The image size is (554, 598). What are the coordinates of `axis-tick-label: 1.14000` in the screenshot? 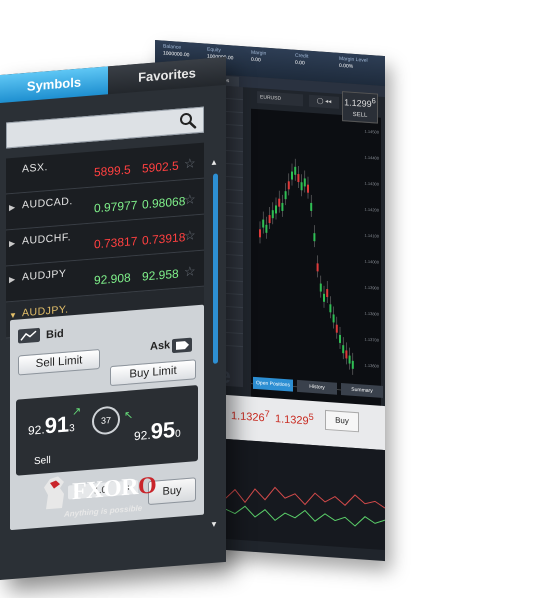 It's located at (371, 261).